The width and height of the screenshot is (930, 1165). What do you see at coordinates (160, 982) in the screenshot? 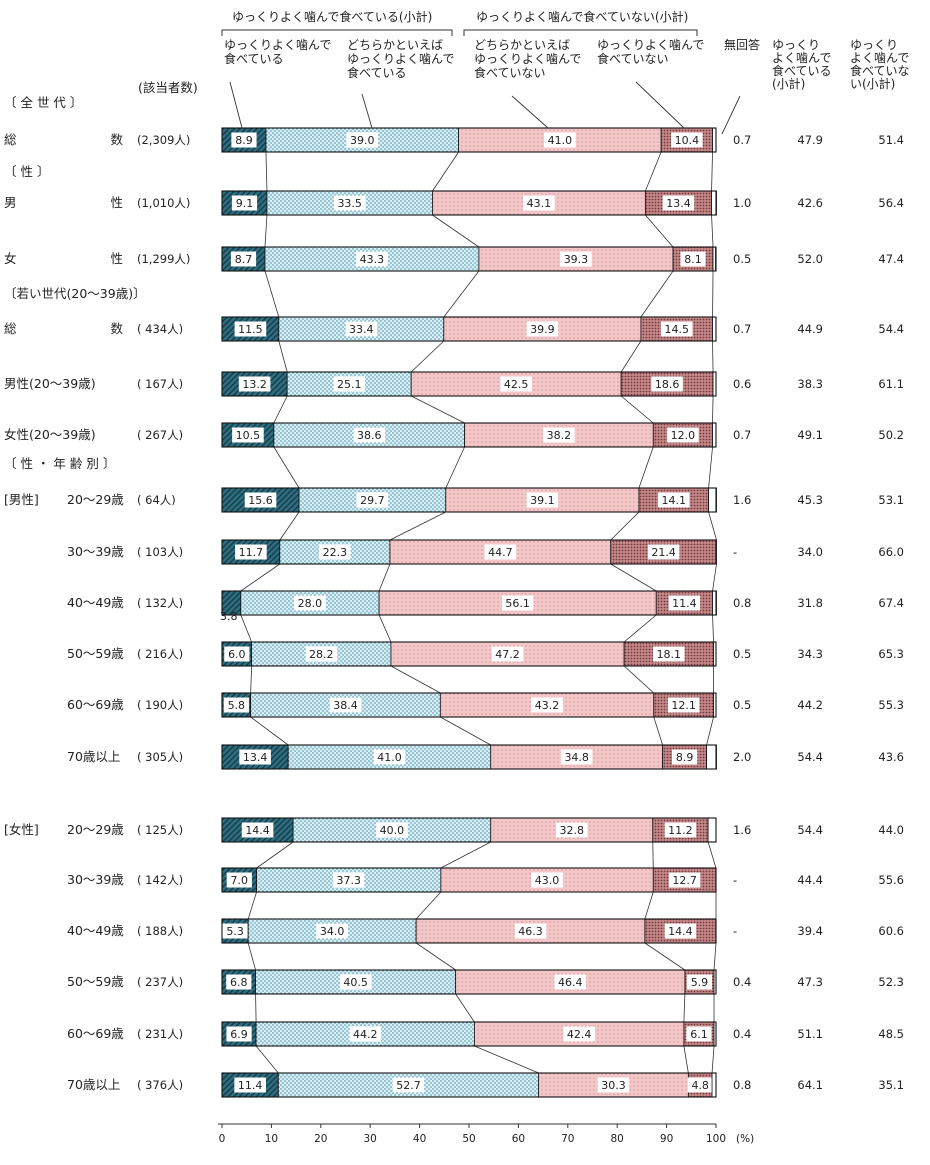
I see `row-count: ( 237人)` at bounding box center [160, 982].